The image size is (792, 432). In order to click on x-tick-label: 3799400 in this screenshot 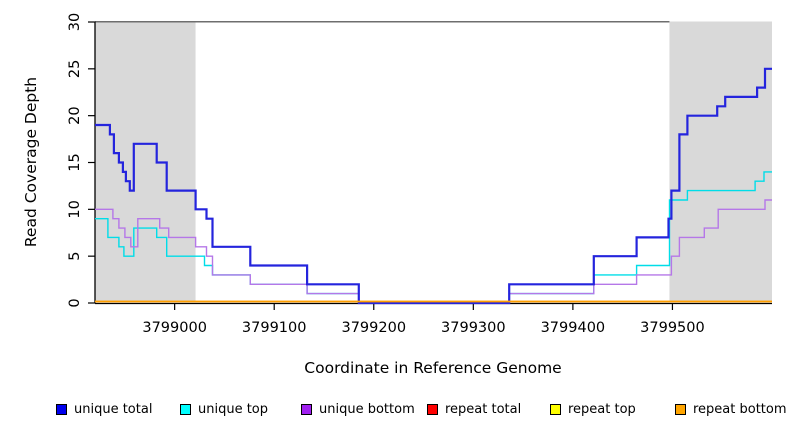, I will do `click(573, 328)`.